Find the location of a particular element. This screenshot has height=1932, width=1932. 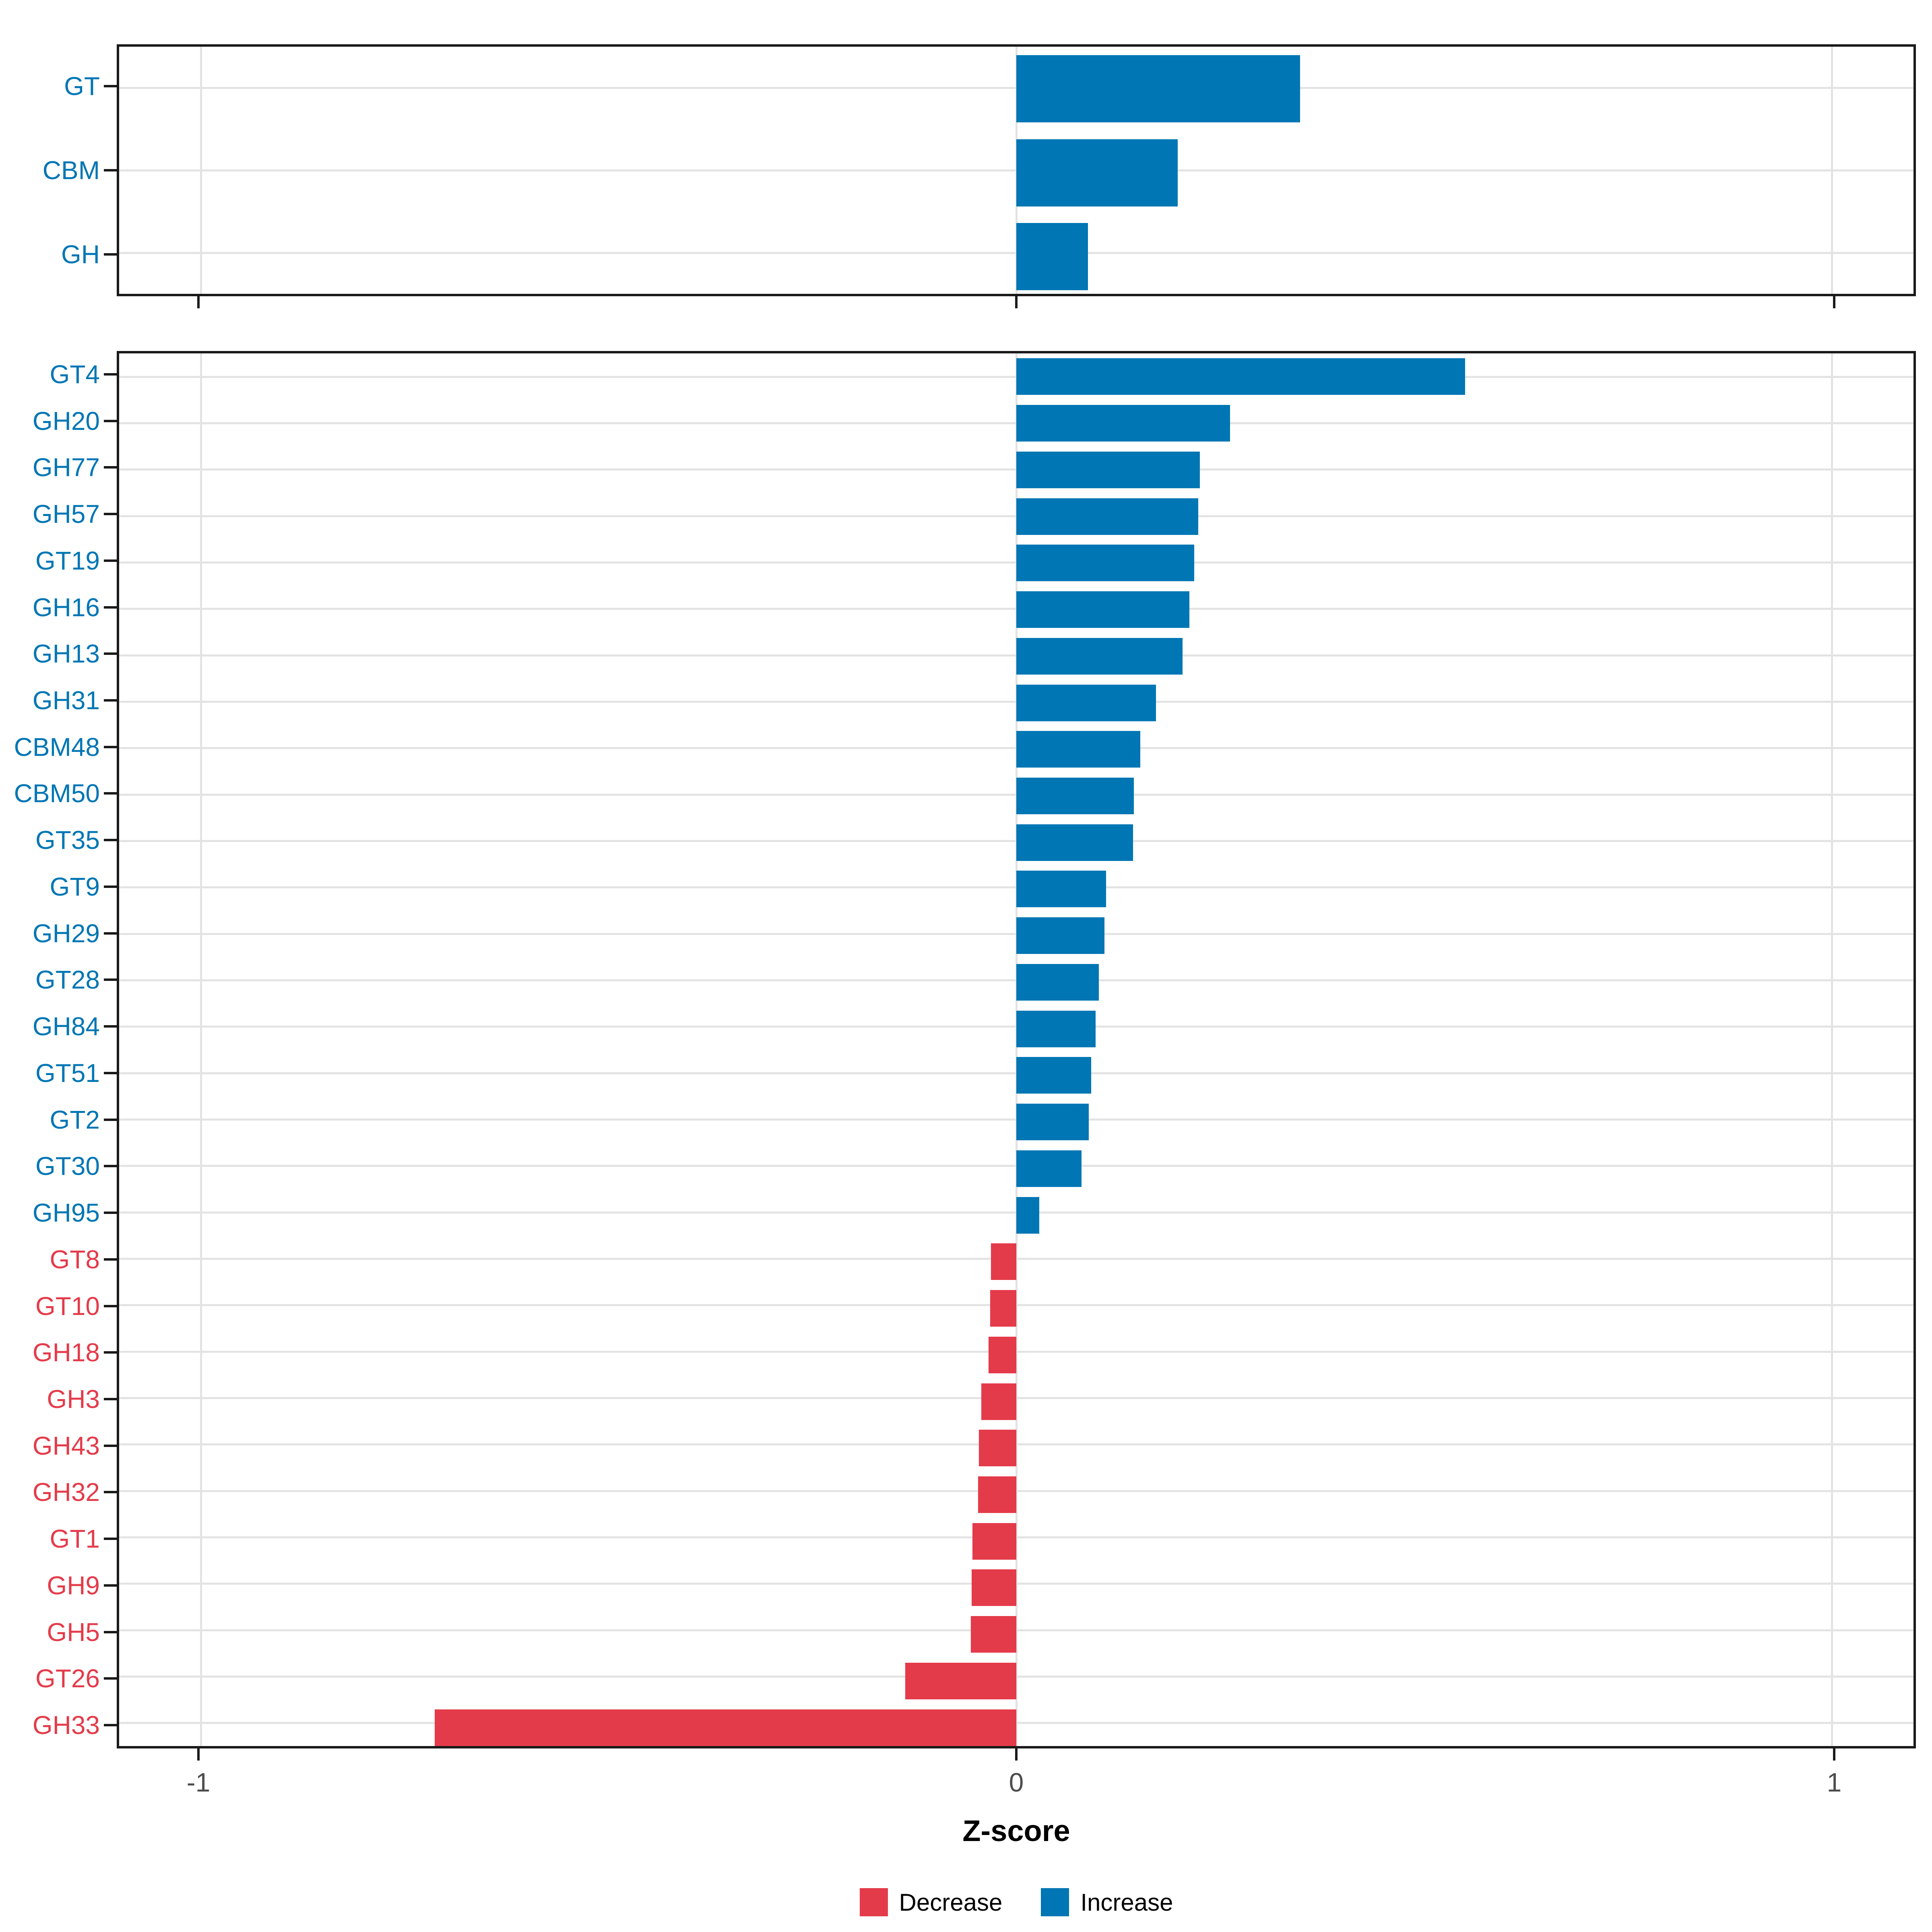

y-tick-GT9 is located at coordinates (111, 887).